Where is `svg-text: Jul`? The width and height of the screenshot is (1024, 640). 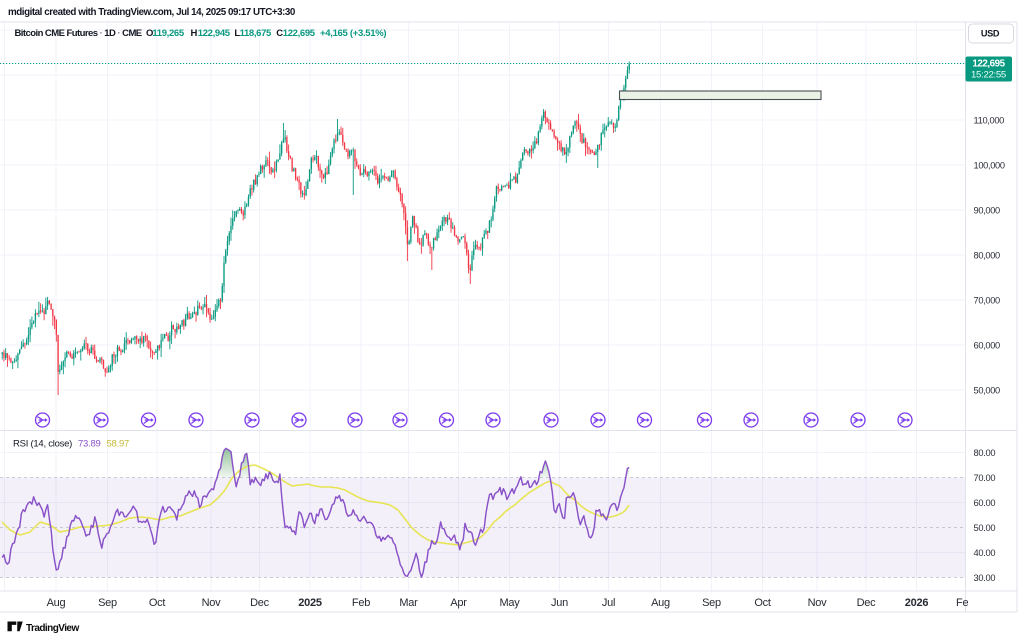 svg-text: Jul is located at coordinates (608, 603).